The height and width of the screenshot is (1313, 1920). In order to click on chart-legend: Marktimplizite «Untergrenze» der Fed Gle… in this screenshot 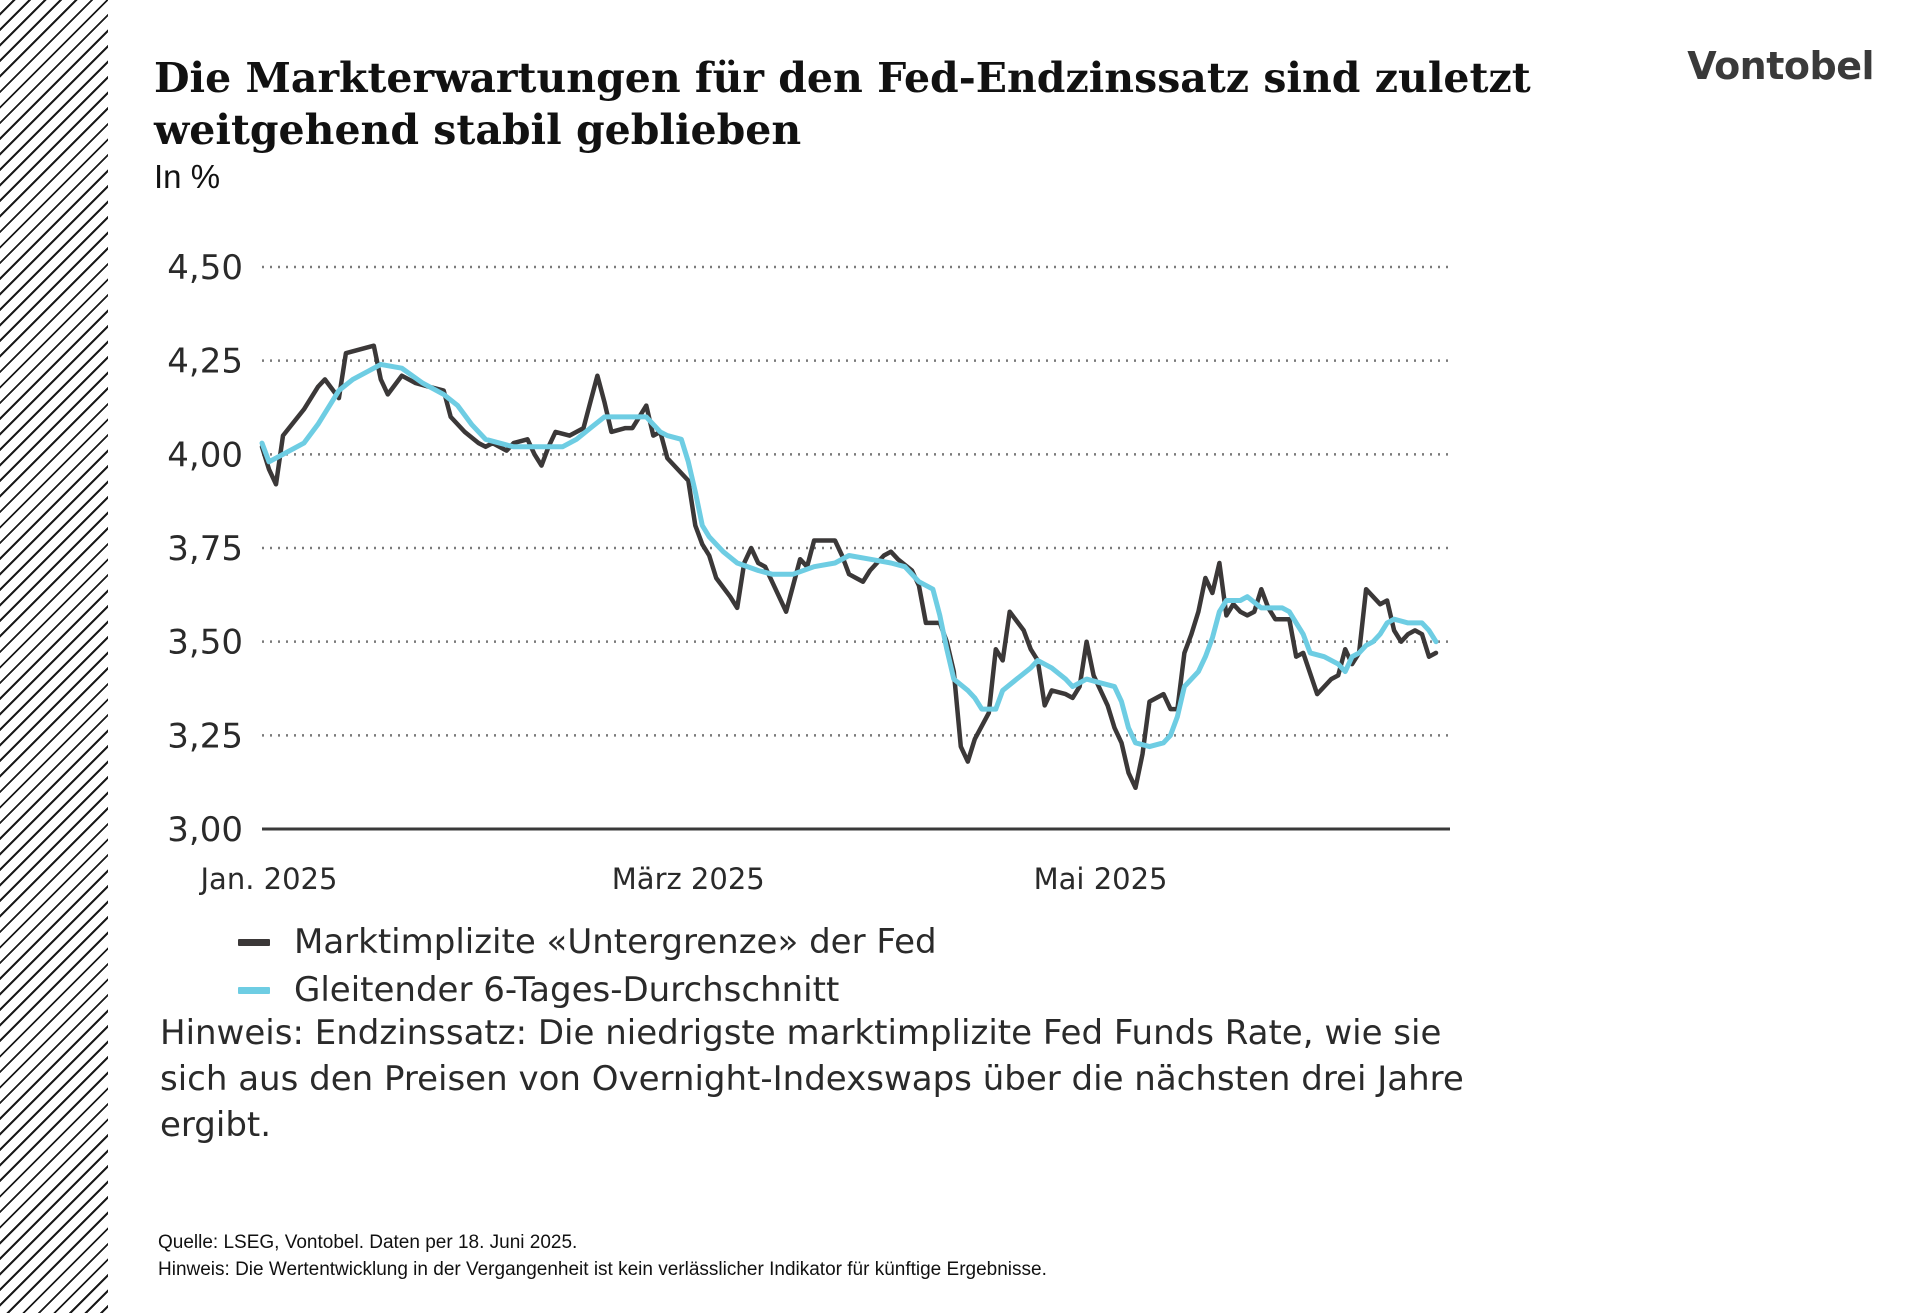, I will do `click(587, 966)`.